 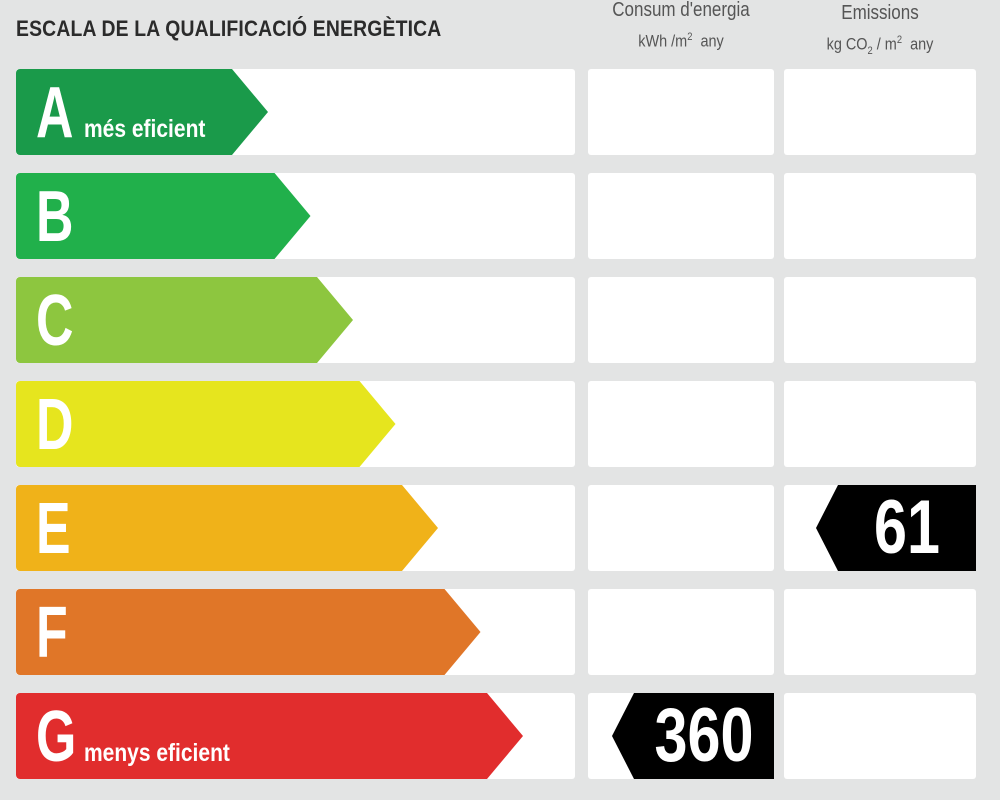 I want to click on consum-title: Consum d'energia, so click(x=681, y=10).